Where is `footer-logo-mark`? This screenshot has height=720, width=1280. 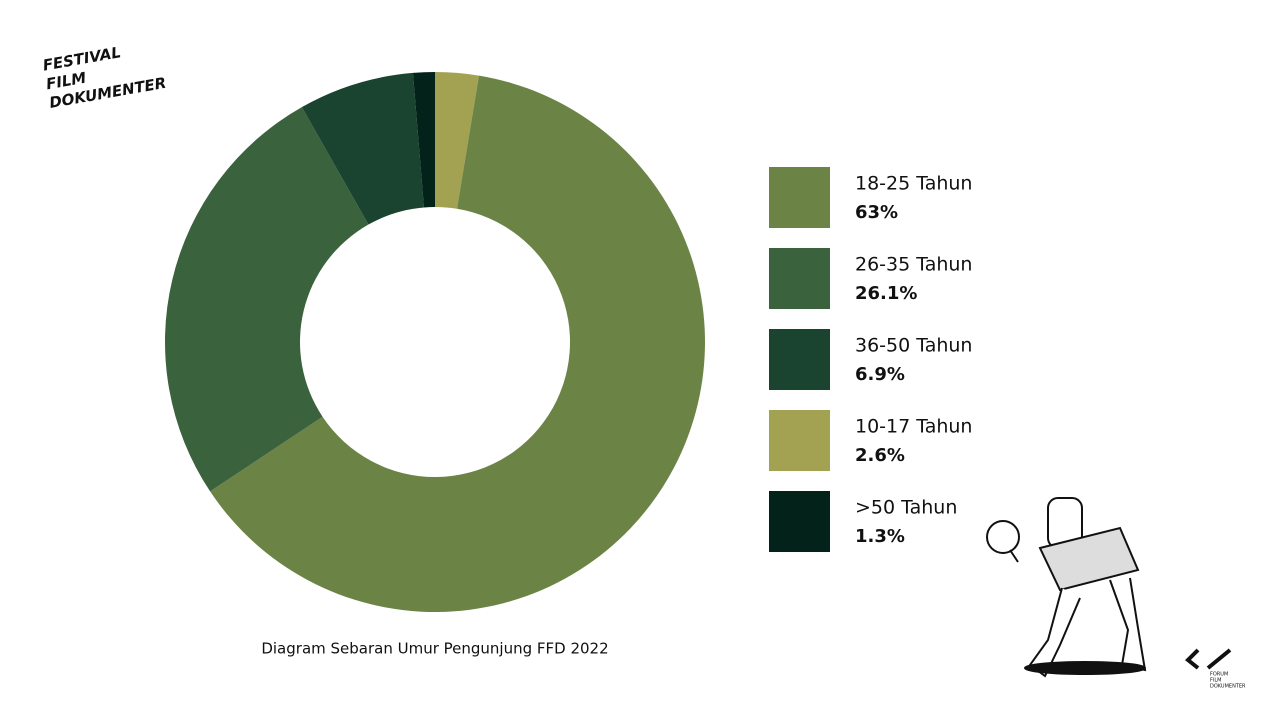
footer-logo-mark is located at coordinates (1208, 659).